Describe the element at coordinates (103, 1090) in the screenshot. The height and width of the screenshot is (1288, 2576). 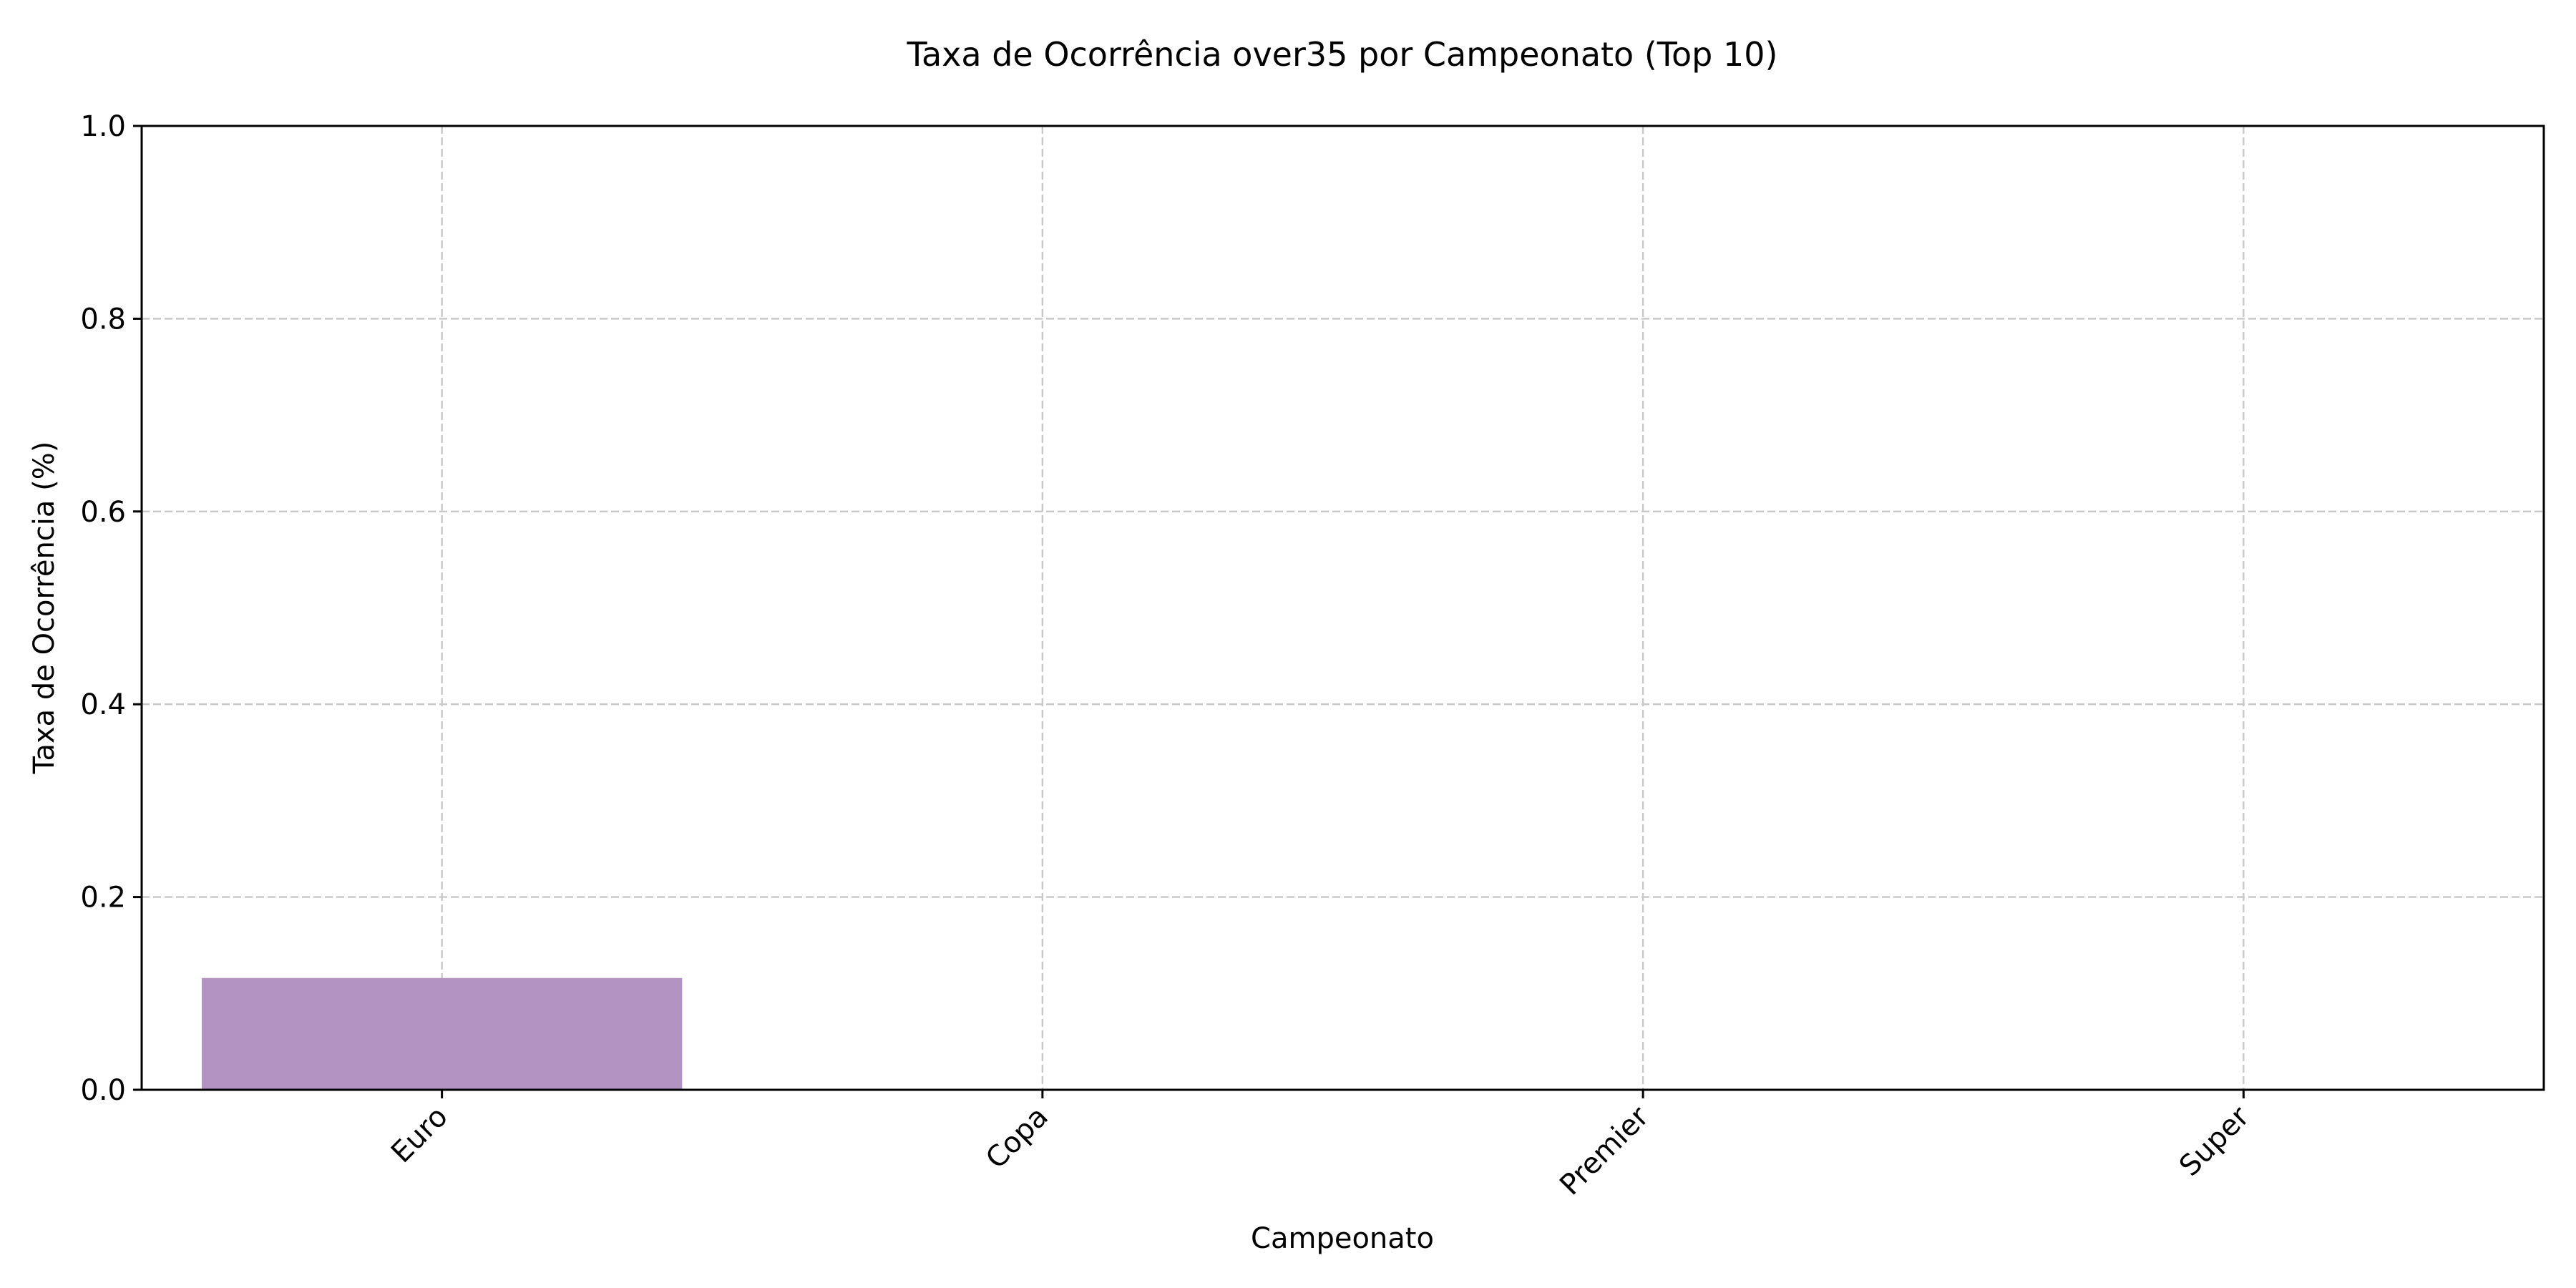
I see `y-tick-label: 0.0` at that location.